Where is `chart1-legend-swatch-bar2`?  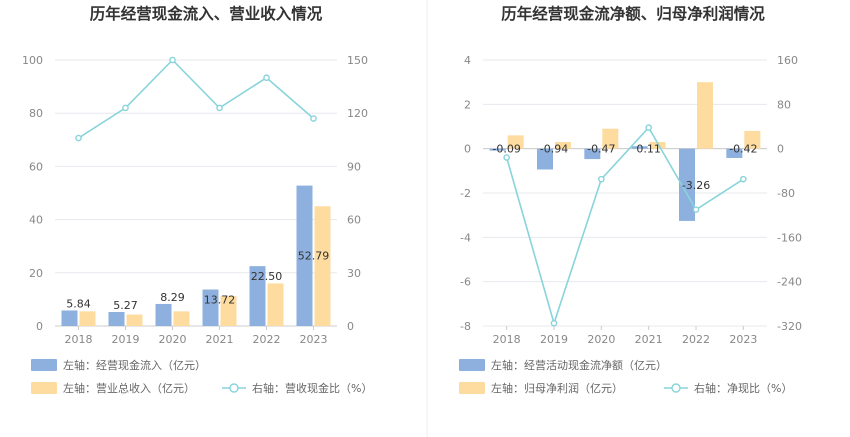 chart1-legend-swatch-bar2 is located at coordinates (44, 388).